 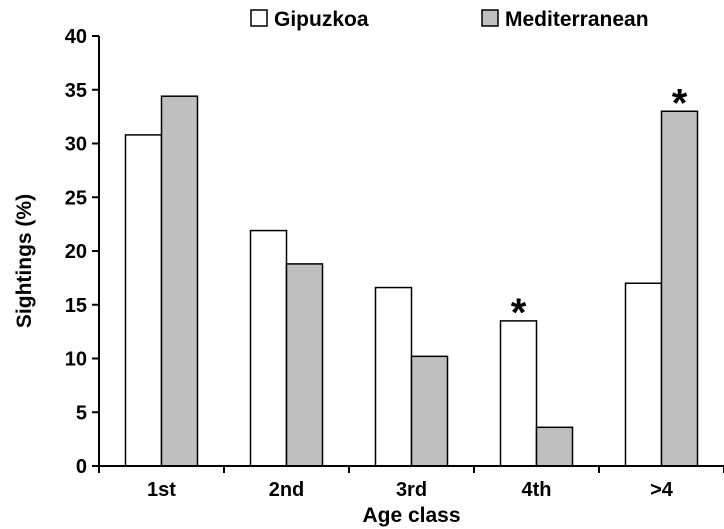 What do you see at coordinates (81, 467) in the screenshot?
I see `y-tick-label: 0` at bounding box center [81, 467].